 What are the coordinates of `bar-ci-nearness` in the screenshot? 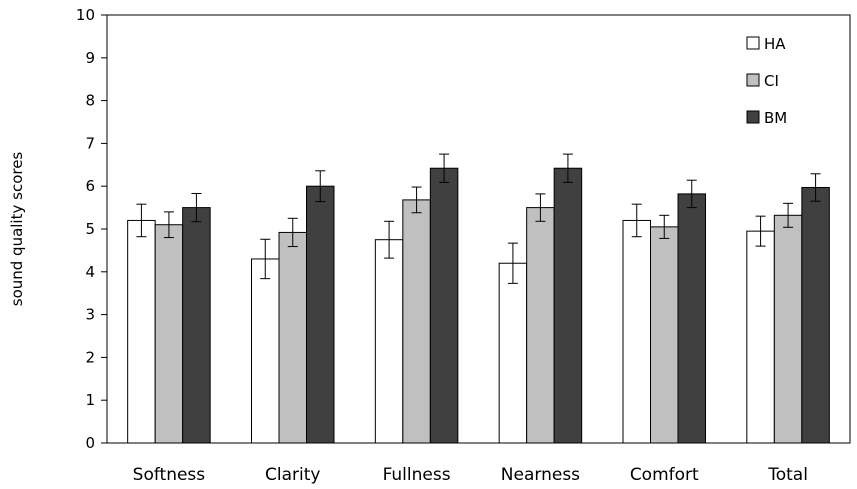 It's located at (540, 325).